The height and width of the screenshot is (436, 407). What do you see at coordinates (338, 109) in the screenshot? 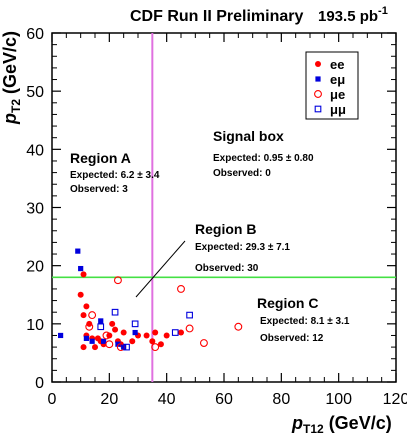
I see `legend-label: μμ` at bounding box center [338, 109].